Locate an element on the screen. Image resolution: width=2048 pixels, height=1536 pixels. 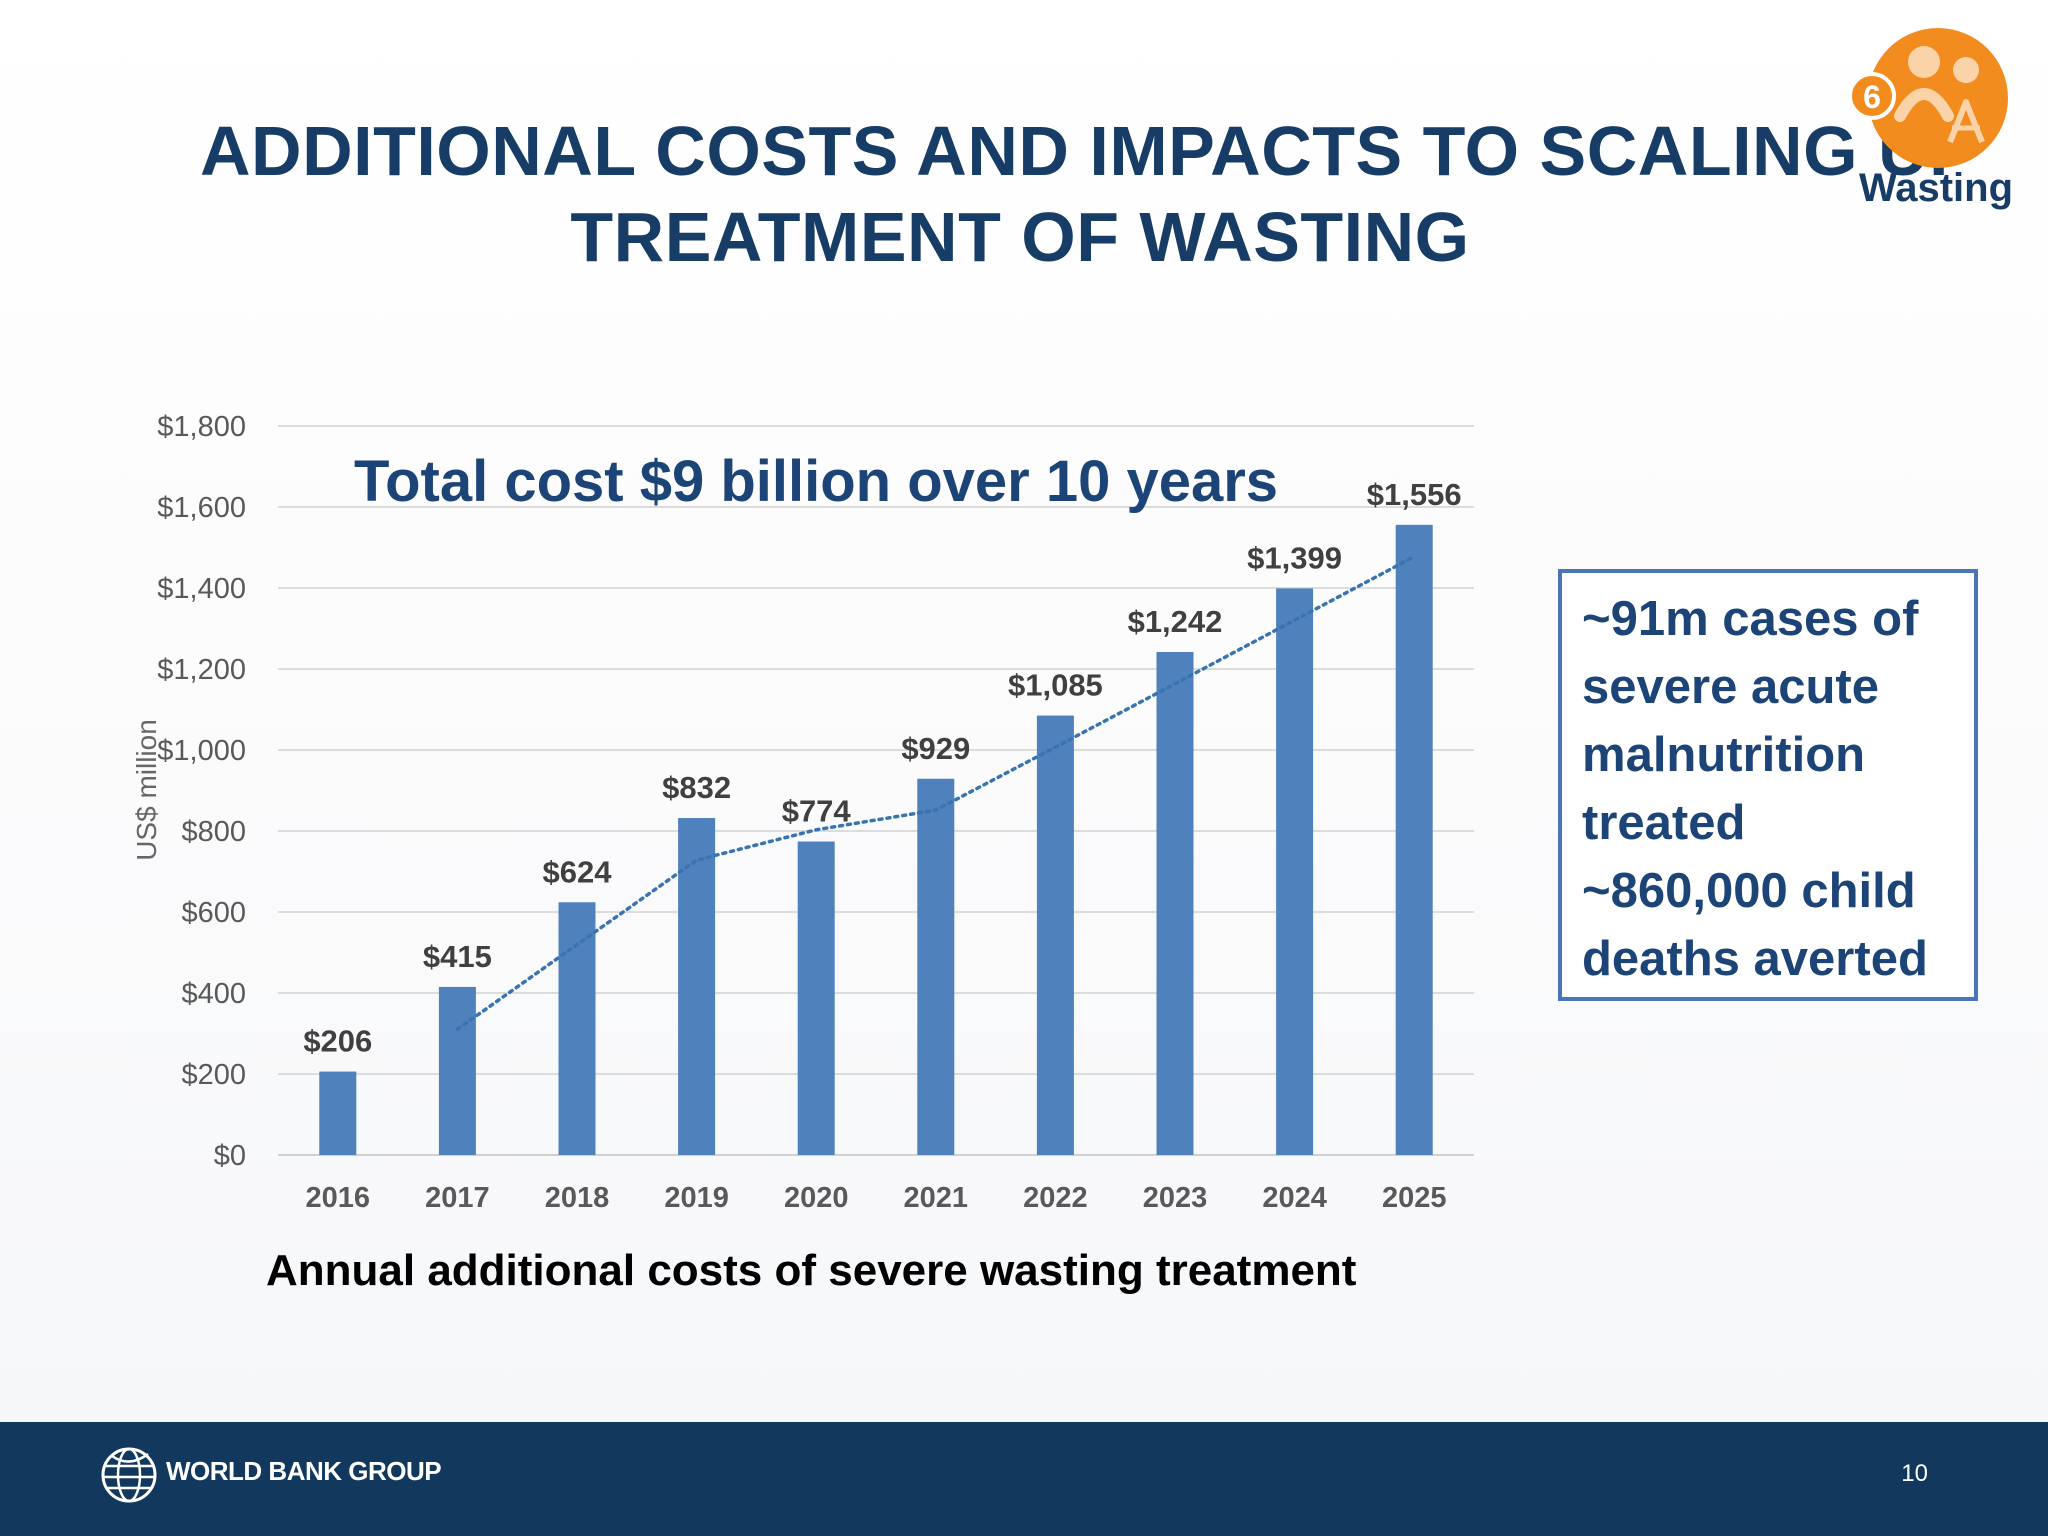
bar-2017 is located at coordinates (457, 1070).